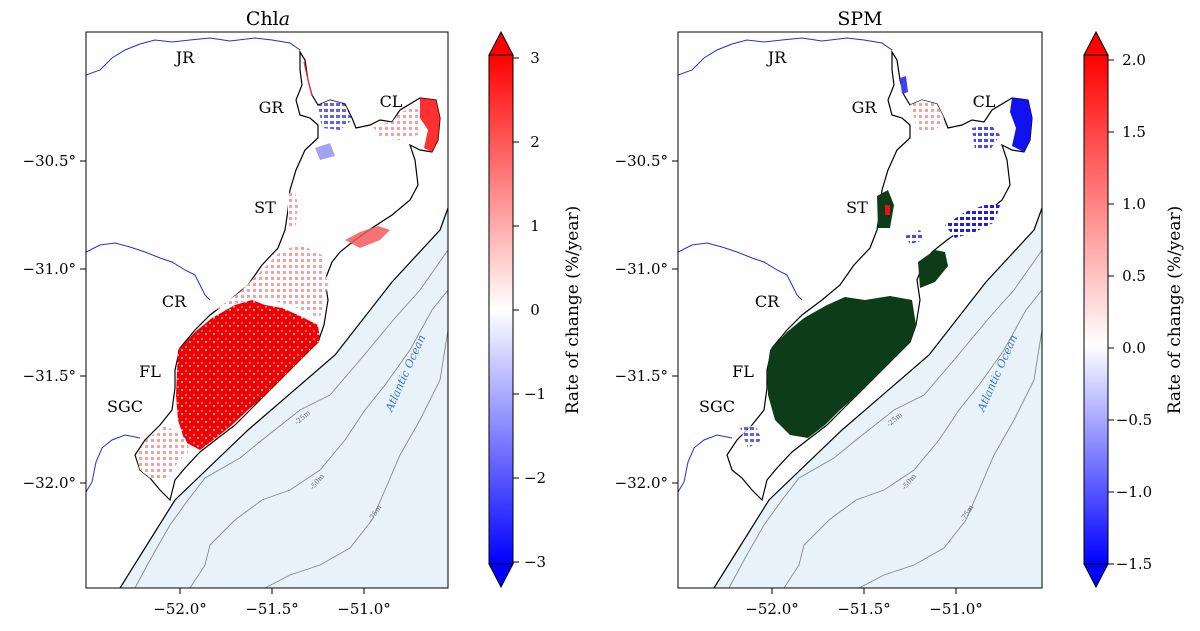 The width and height of the screenshot is (1200, 631). Describe the element at coordinates (272, 107) in the screenshot. I see `chla-label-gr: GR` at that location.